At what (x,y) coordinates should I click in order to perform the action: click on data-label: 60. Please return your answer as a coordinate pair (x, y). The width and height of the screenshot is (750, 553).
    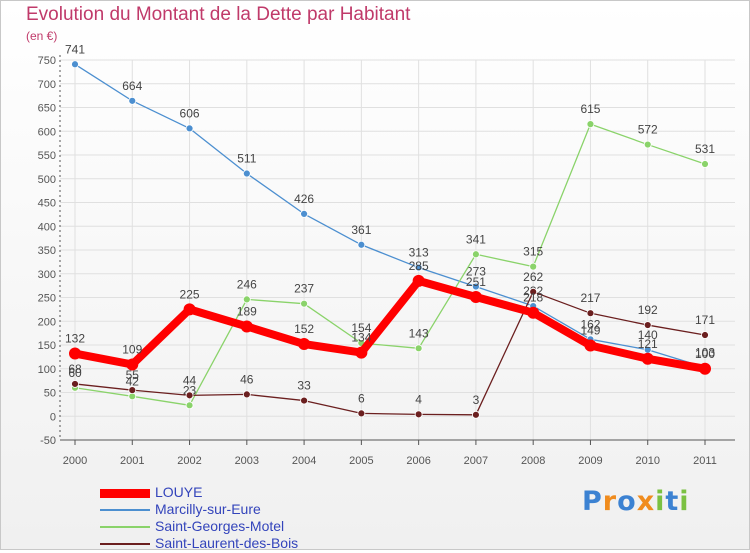
    Looking at the image, I should click on (75, 373).